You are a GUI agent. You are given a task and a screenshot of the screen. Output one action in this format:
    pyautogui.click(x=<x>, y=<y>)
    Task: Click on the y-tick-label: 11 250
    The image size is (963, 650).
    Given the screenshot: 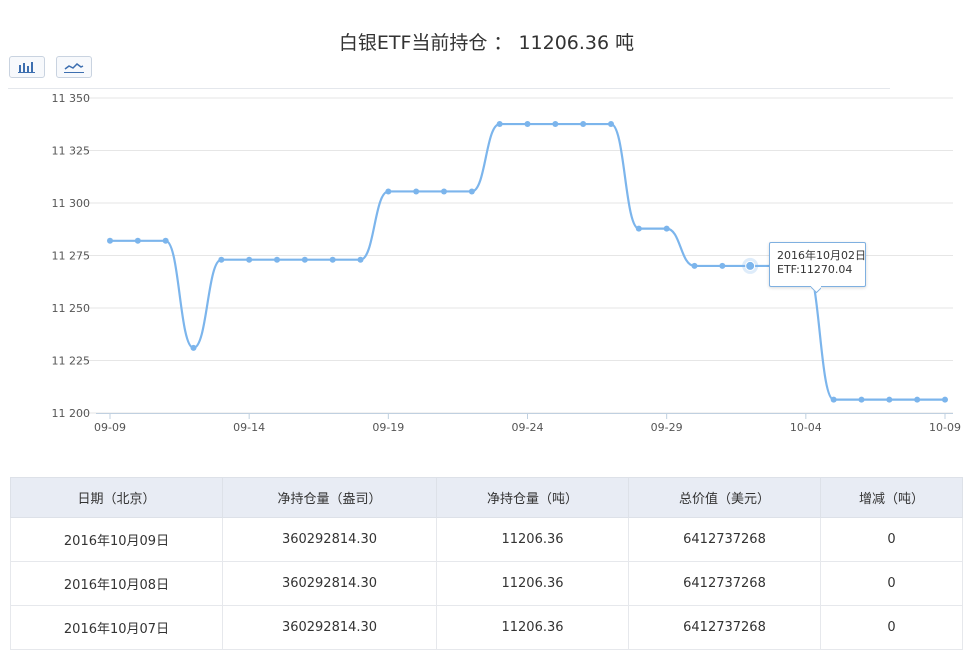 What is the action you would take?
    pyautogui.click(x=71, y=308)
    